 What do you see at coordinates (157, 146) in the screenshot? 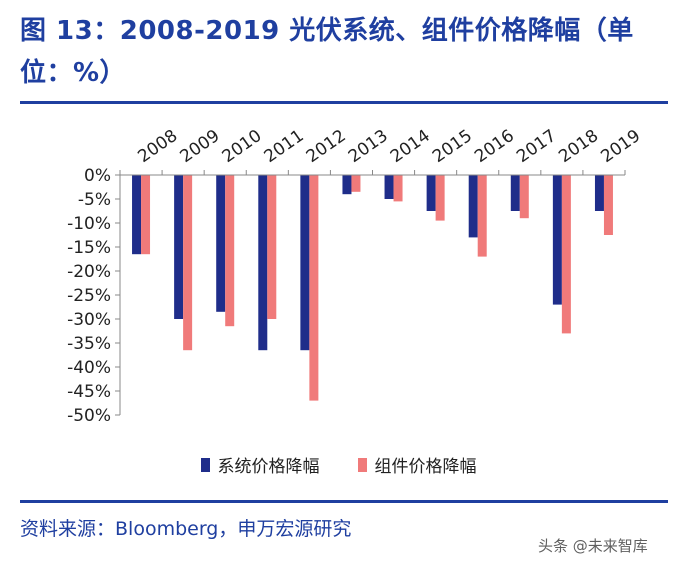
I see `x-tick-label: 2008` at bounding box center [157, 146].